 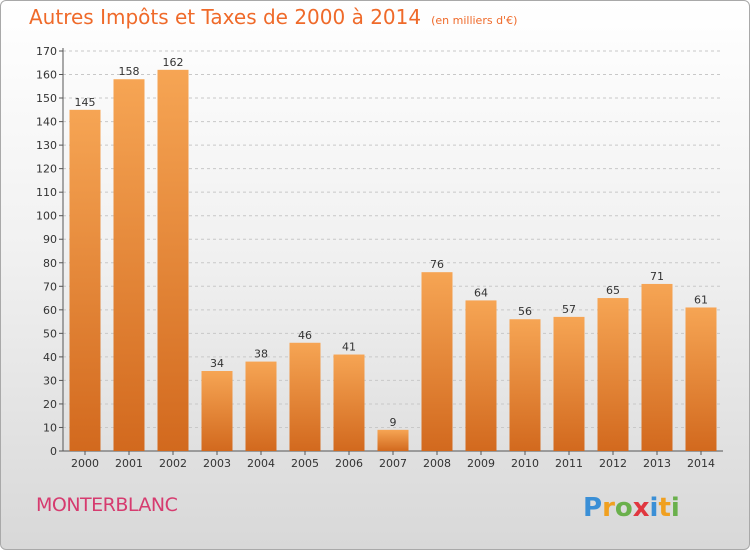 What do you see at coordinates (261, 463) in the screenshot?
I see `x-tick-label: 2004` at bounding box center [261, 463].